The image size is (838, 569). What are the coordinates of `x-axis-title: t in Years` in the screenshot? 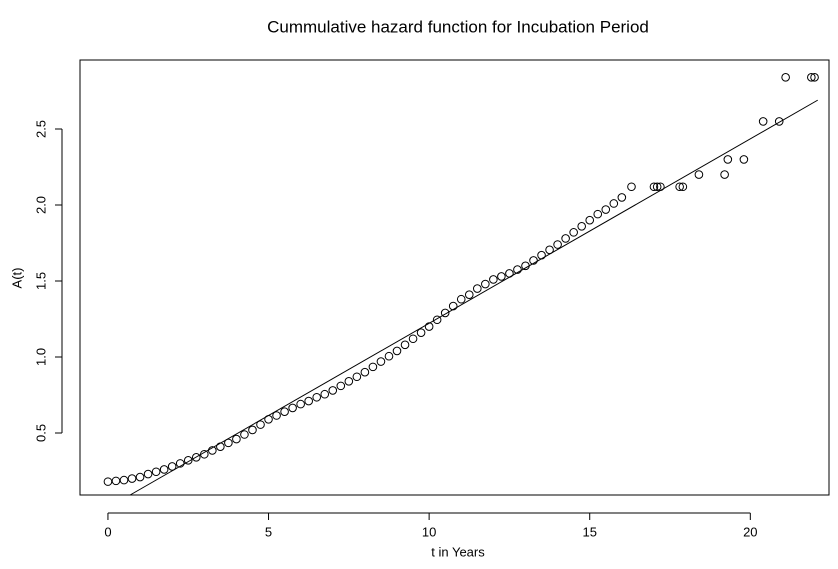 It's located at (458, 551).